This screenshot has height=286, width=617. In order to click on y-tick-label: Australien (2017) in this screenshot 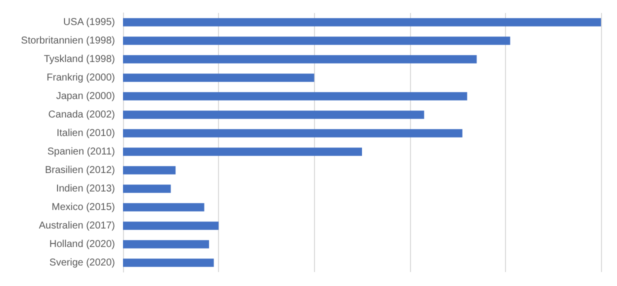, I will do `click(76, 226)`.